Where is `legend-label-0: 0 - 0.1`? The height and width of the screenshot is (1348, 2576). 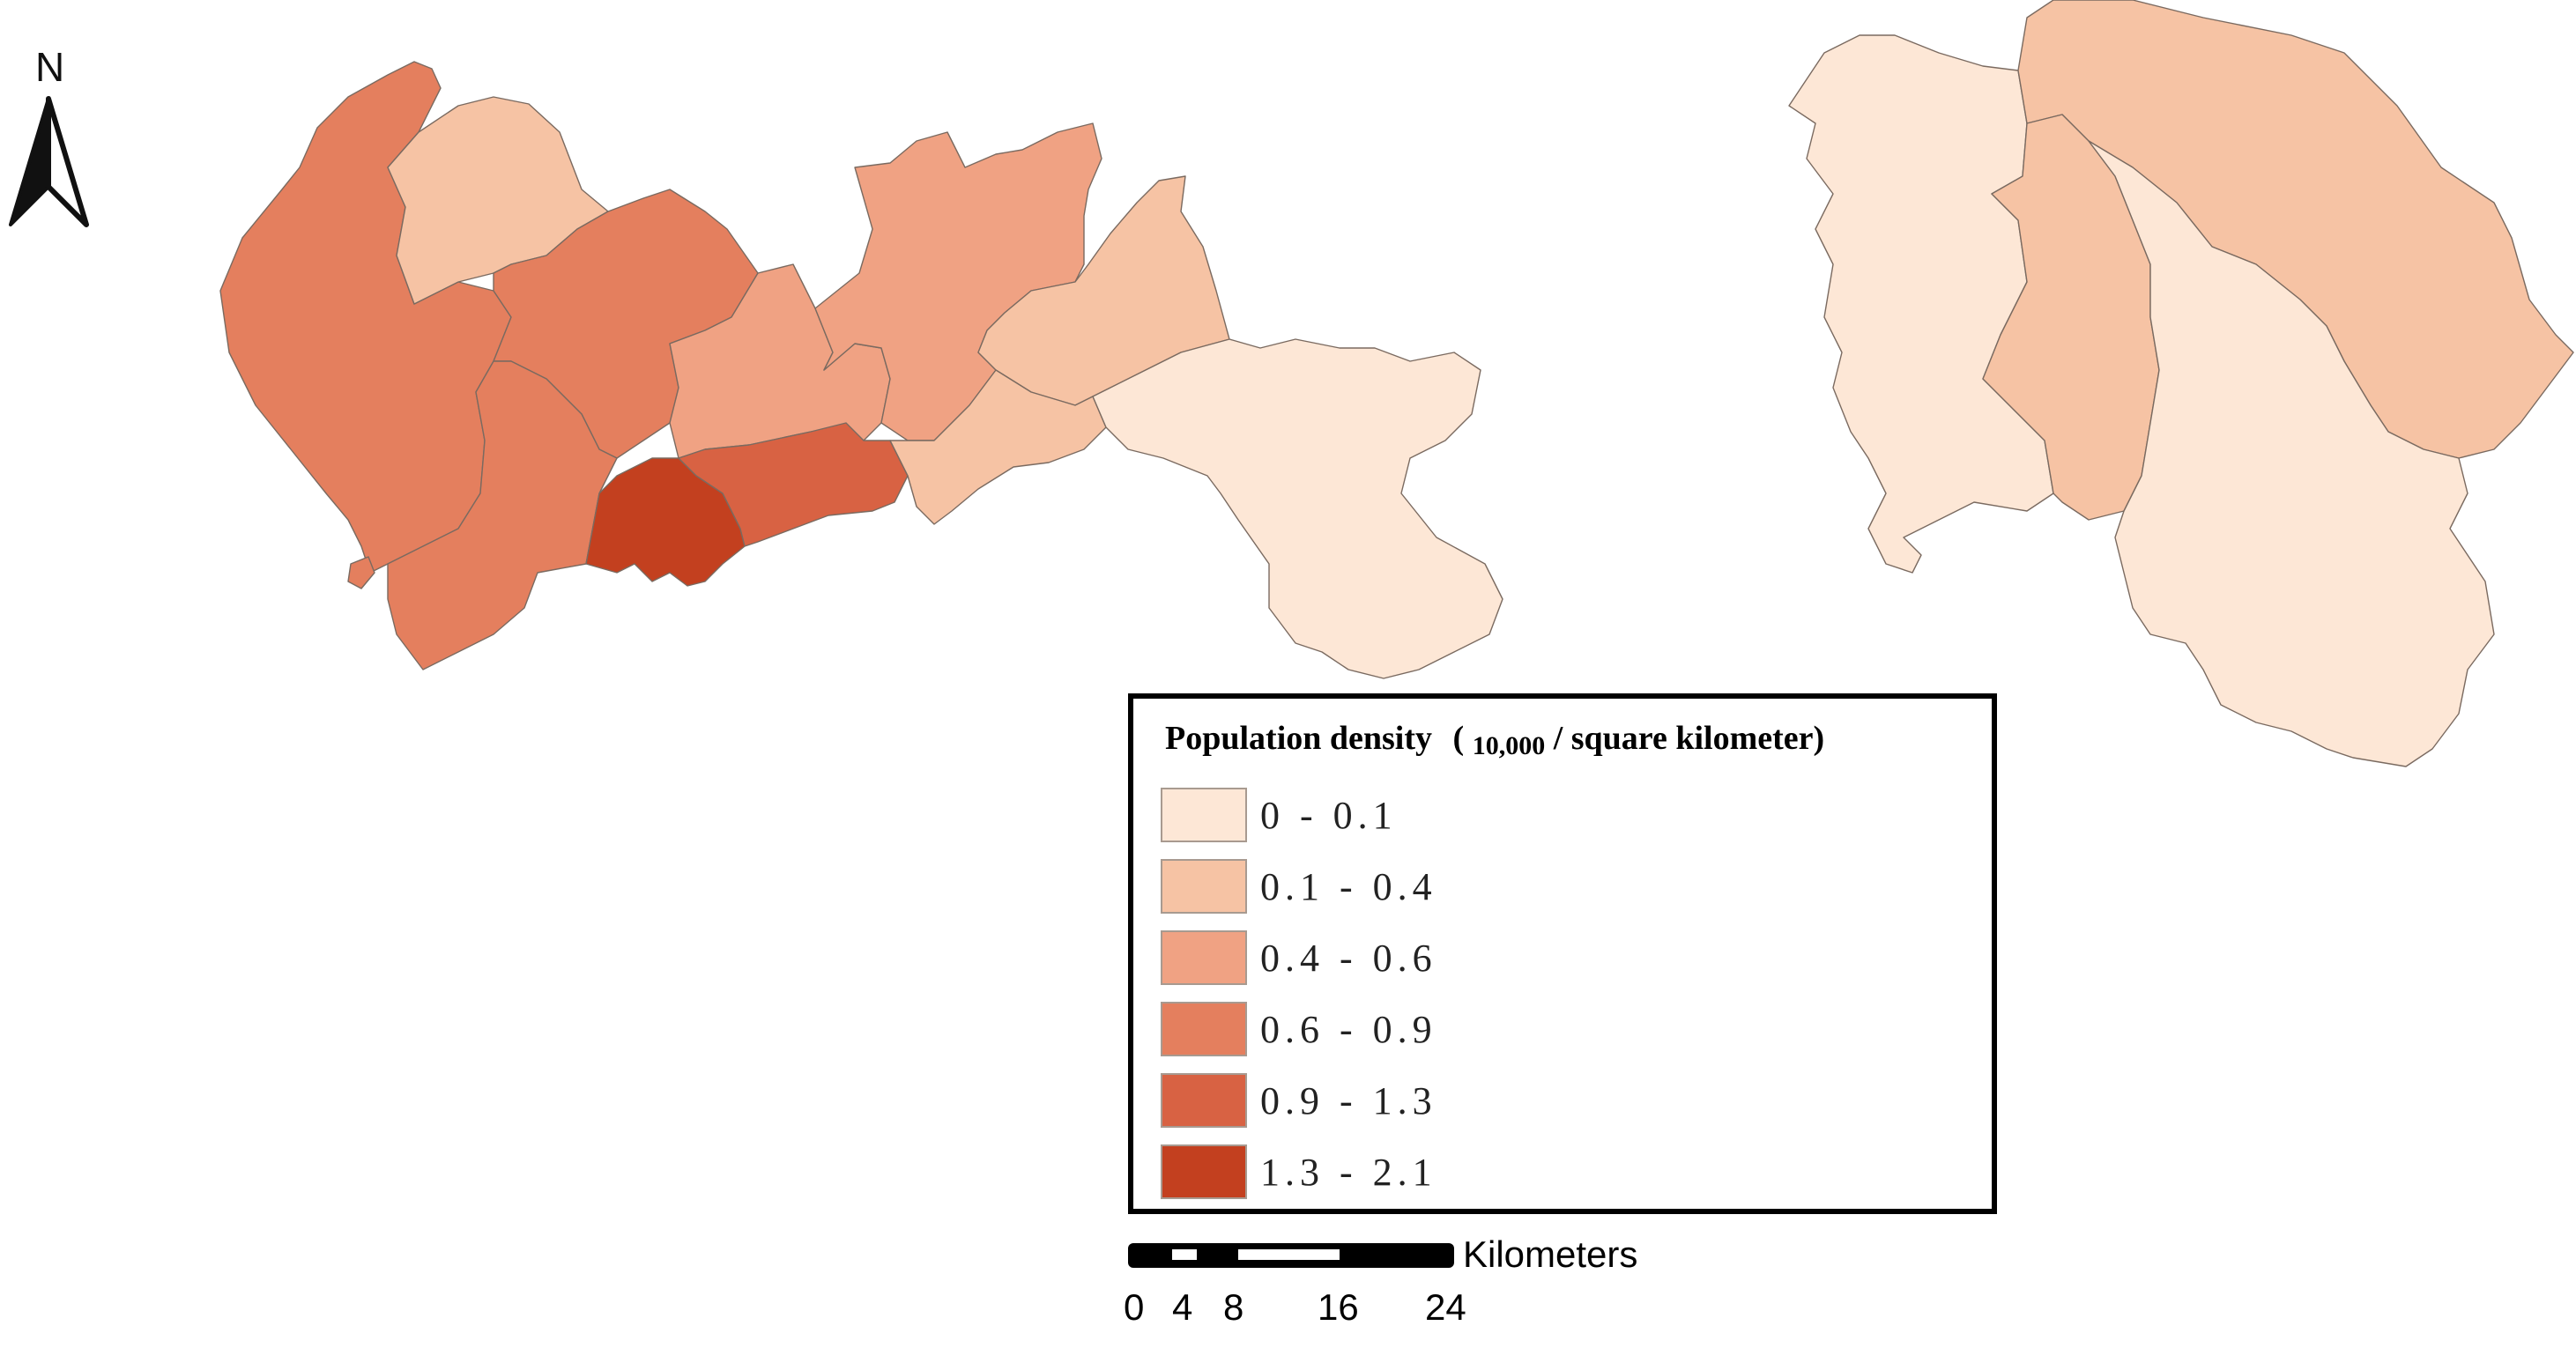
legend-label-0: 0 - 0.1 is located at coordinates (1329, 815).